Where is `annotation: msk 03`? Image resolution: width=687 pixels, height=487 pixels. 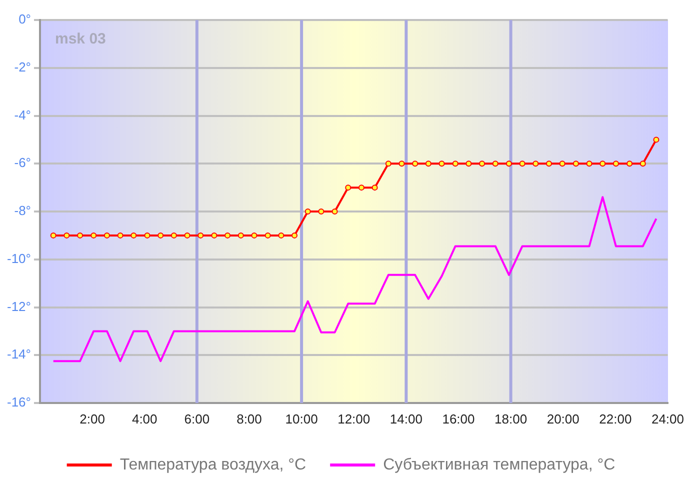
annotation: msk 03 is located at coordinates (80, 39).